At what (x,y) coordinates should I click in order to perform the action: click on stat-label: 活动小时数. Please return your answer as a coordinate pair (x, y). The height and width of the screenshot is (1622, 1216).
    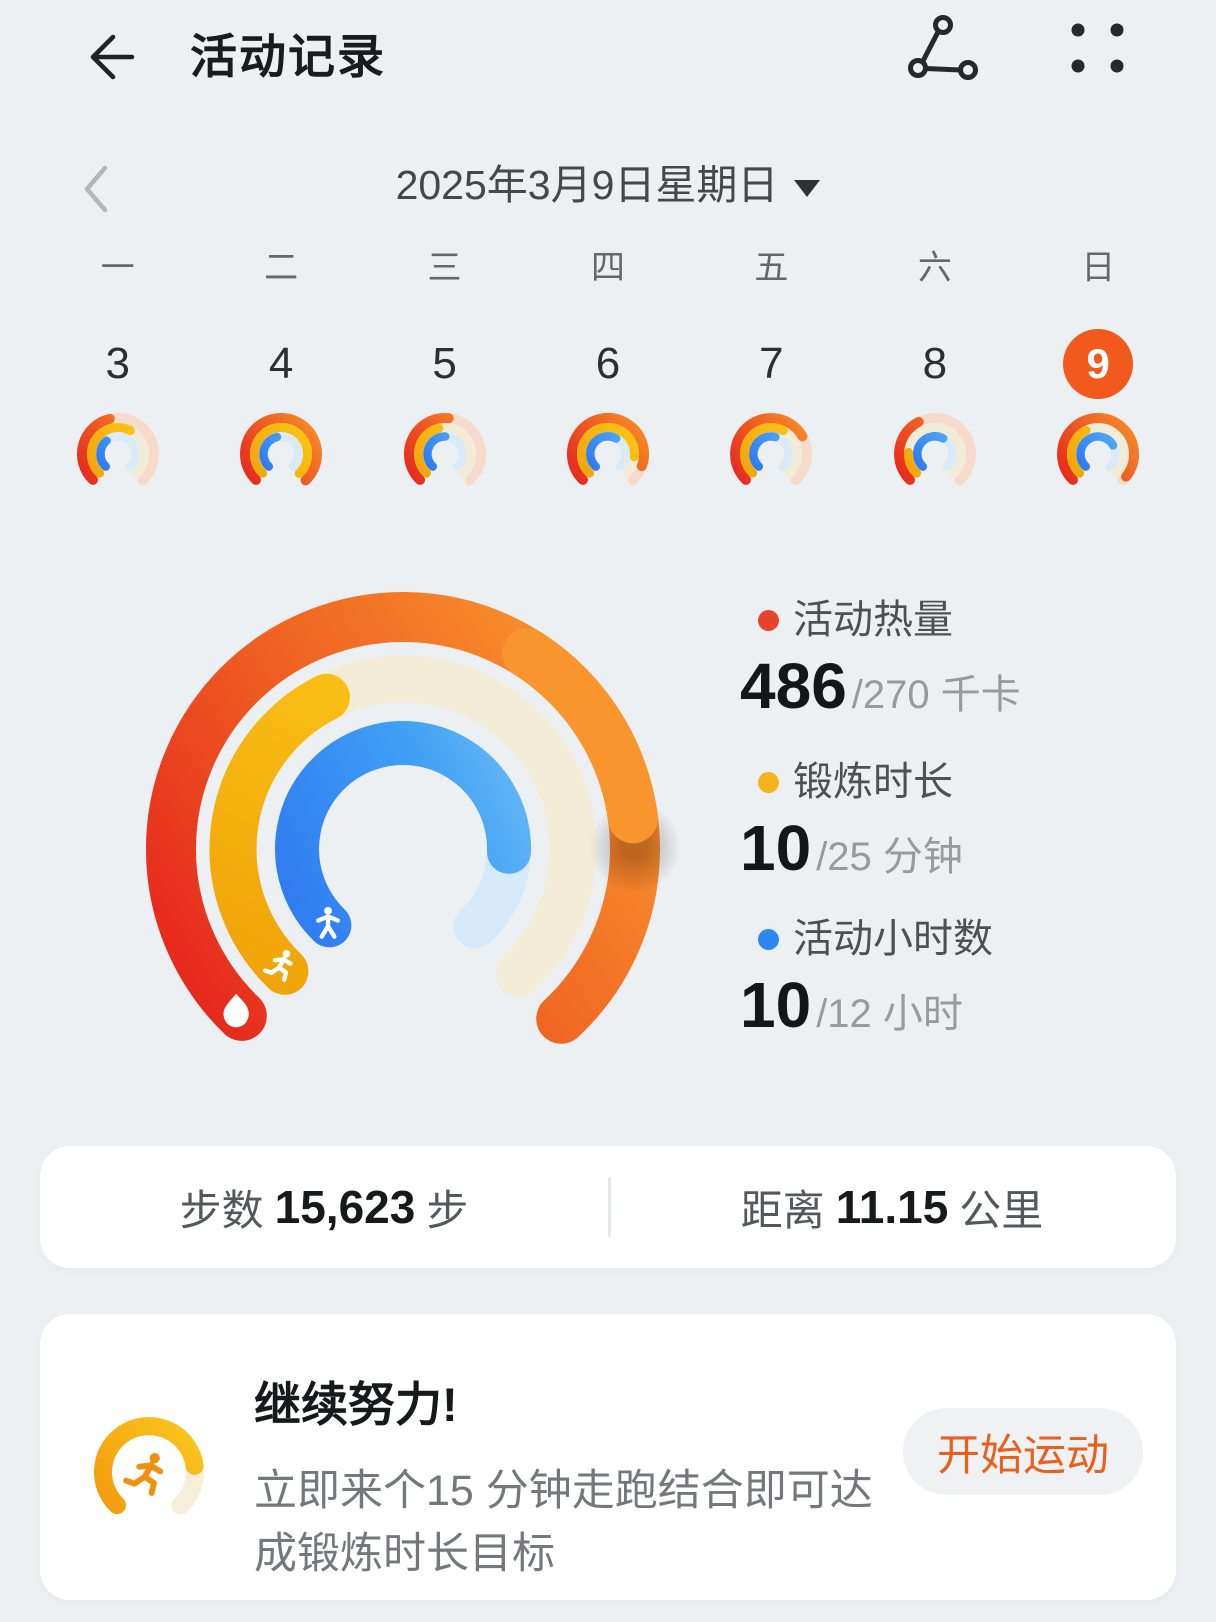
    Looking at the image, I should click on (893, 939).